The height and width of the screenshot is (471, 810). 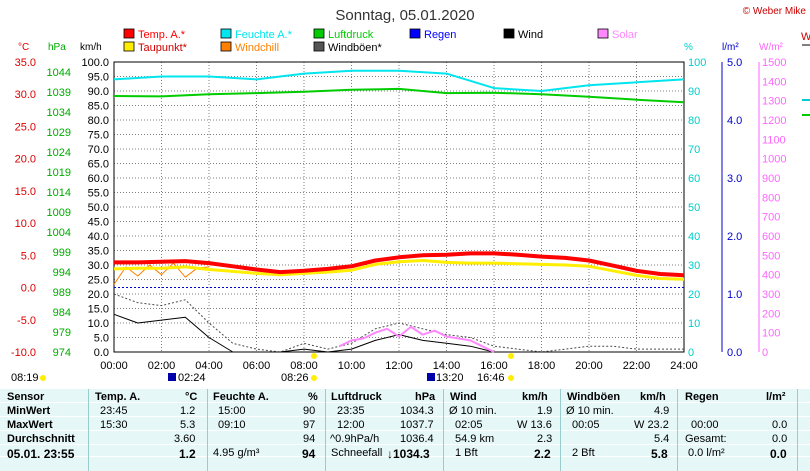 What do you see at coordinates (98, 194) in the screenshot?
I see `wind-tick: 55.0` at bounding box center [98, 194].